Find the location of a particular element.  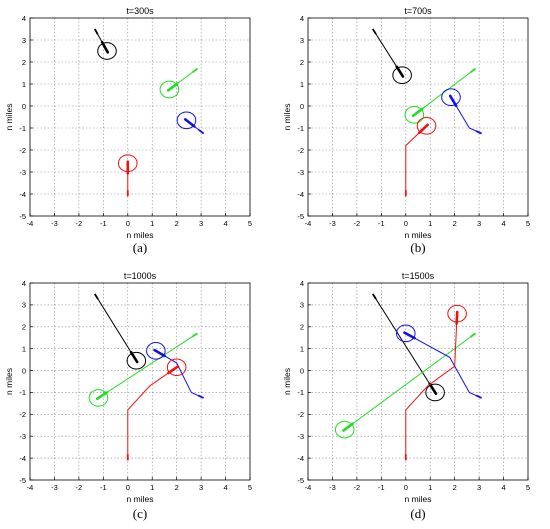

aircraft-marker-black is located at coordinates (400, 71).